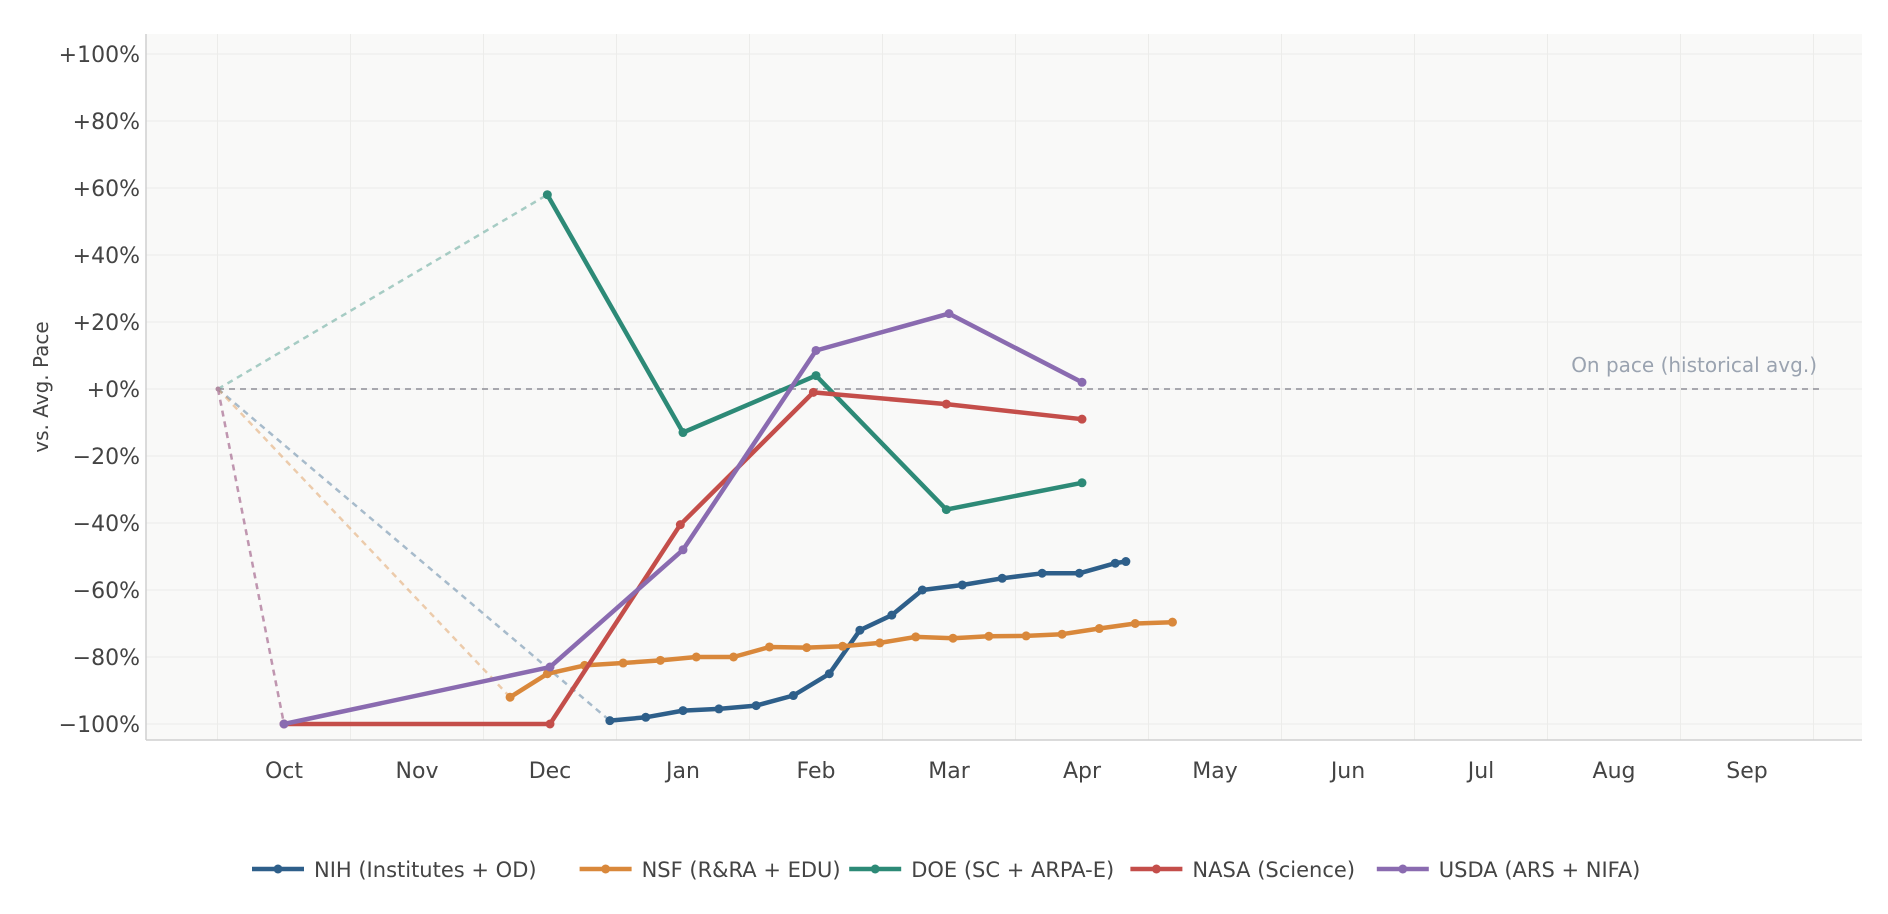 This screenshot has height=914, width=1888. Describe the element at coordinates (1694, 365) in the screenshot. I see `reference-line-label: On pace (historical avg.)` at that location.